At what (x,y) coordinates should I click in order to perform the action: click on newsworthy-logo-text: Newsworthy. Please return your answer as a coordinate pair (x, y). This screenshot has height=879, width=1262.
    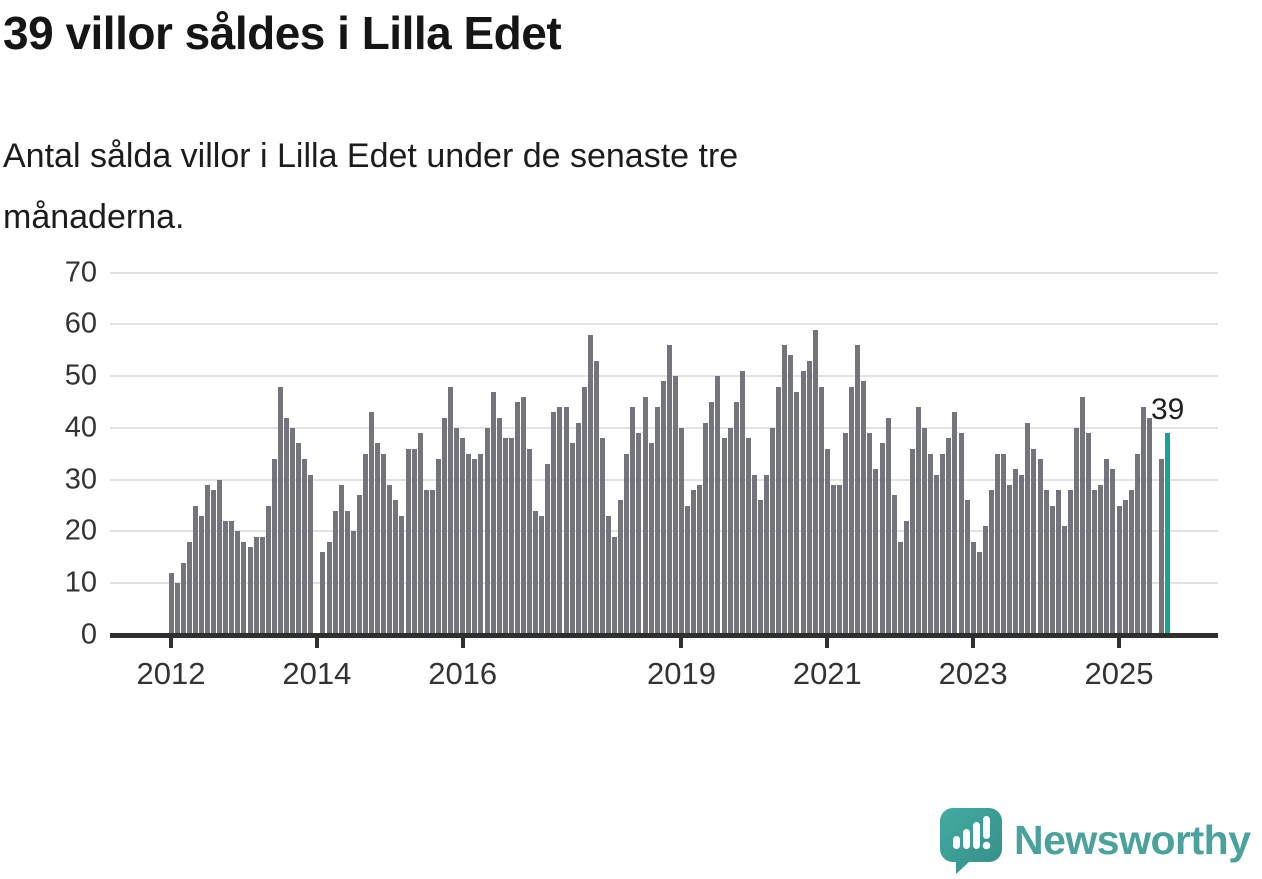
    Looking at the image, I should click on (1132, 839).